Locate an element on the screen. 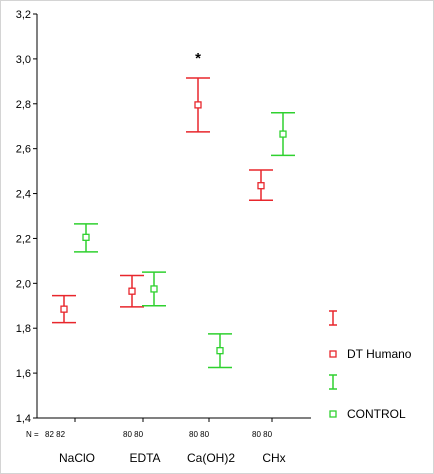  legend-label: DT Humano is located at coordinates (379, 354).